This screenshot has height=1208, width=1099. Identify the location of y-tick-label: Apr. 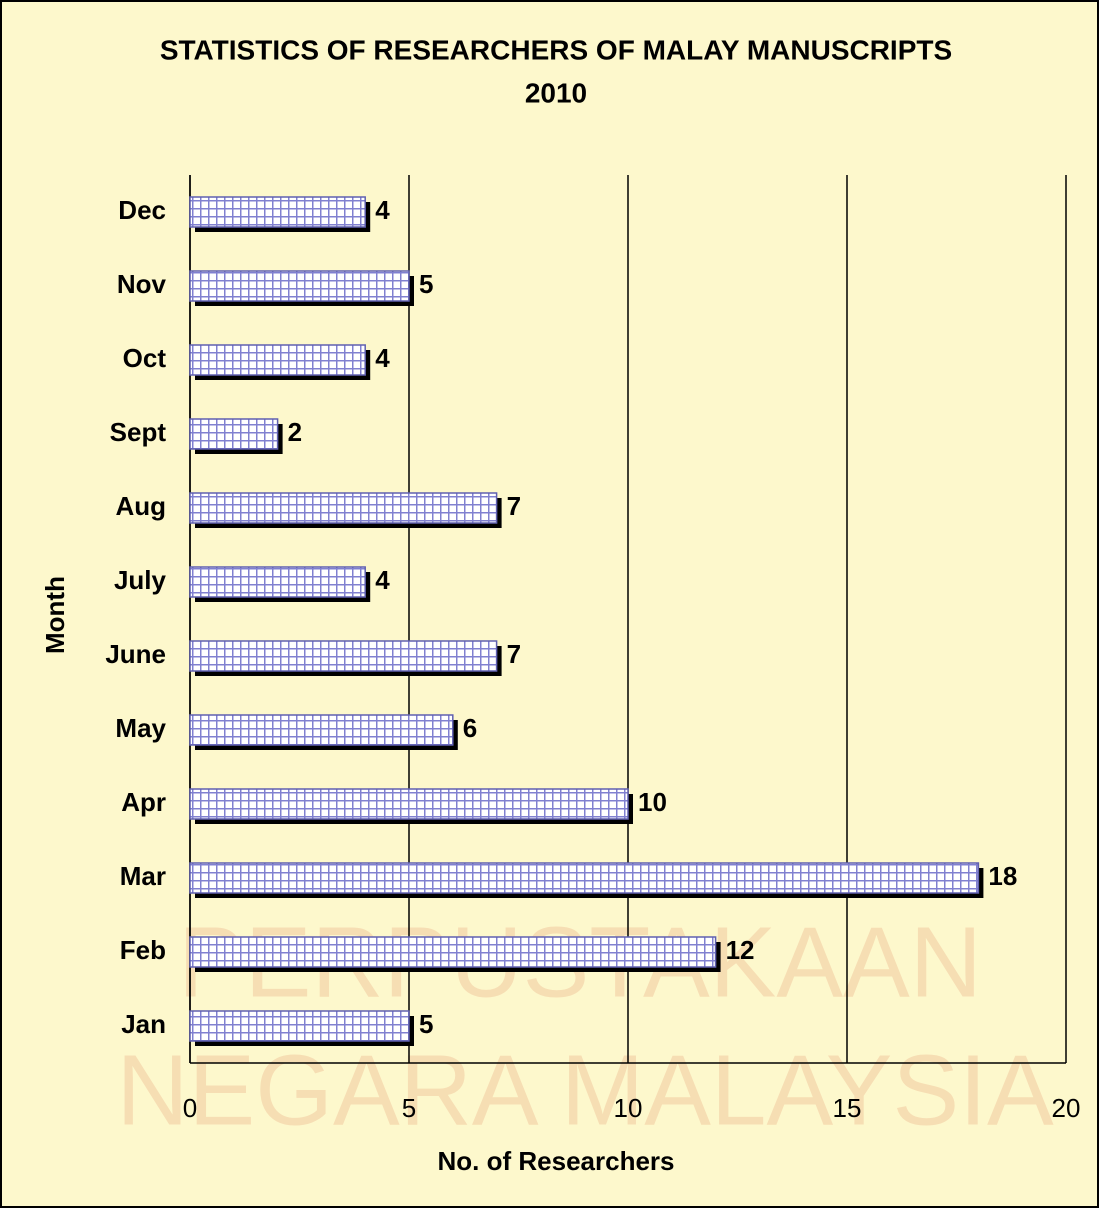
(143, 802).